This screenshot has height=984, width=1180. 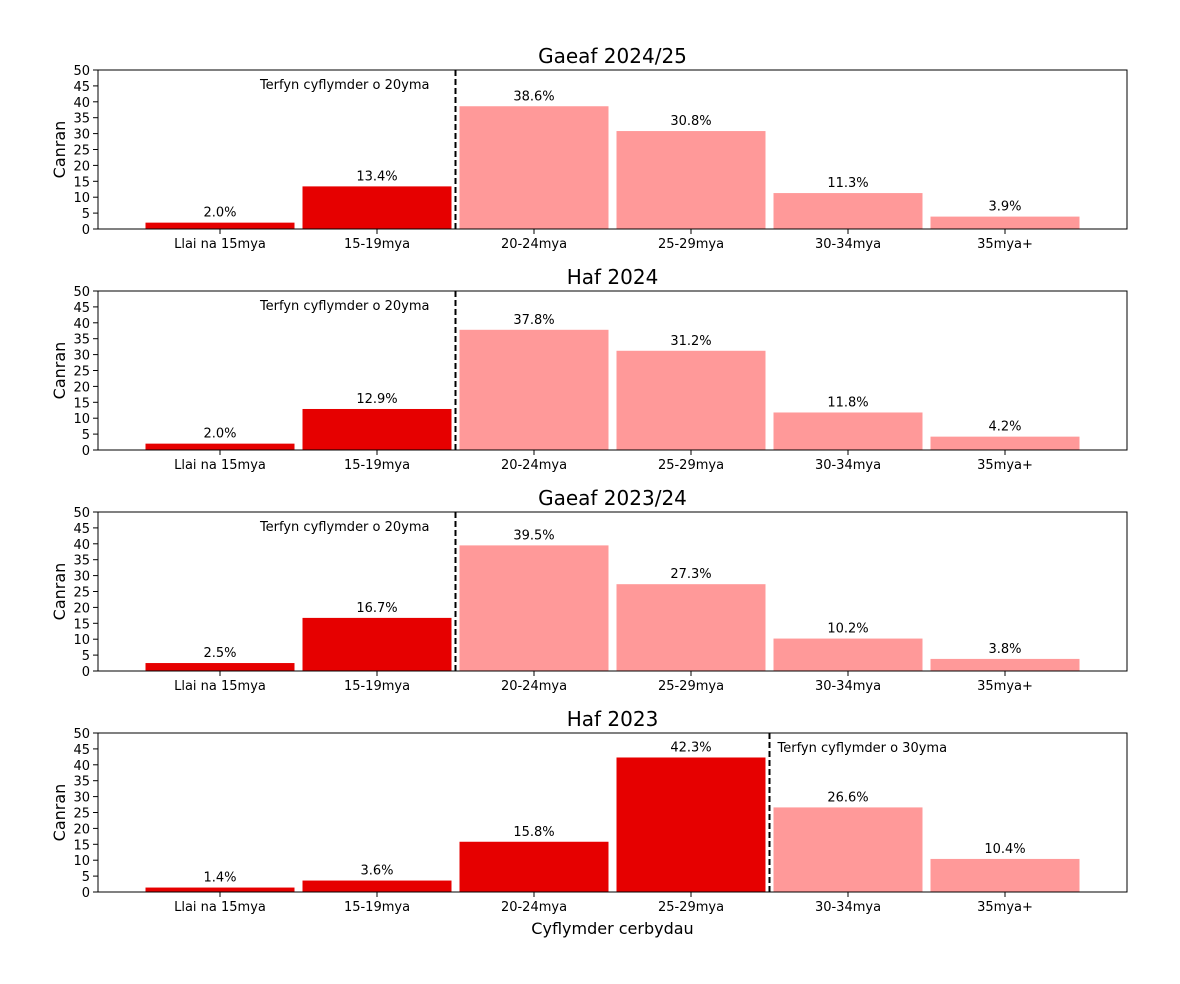 I want to click on bar-value-label: 38.6%, so click(x=533, y=96).